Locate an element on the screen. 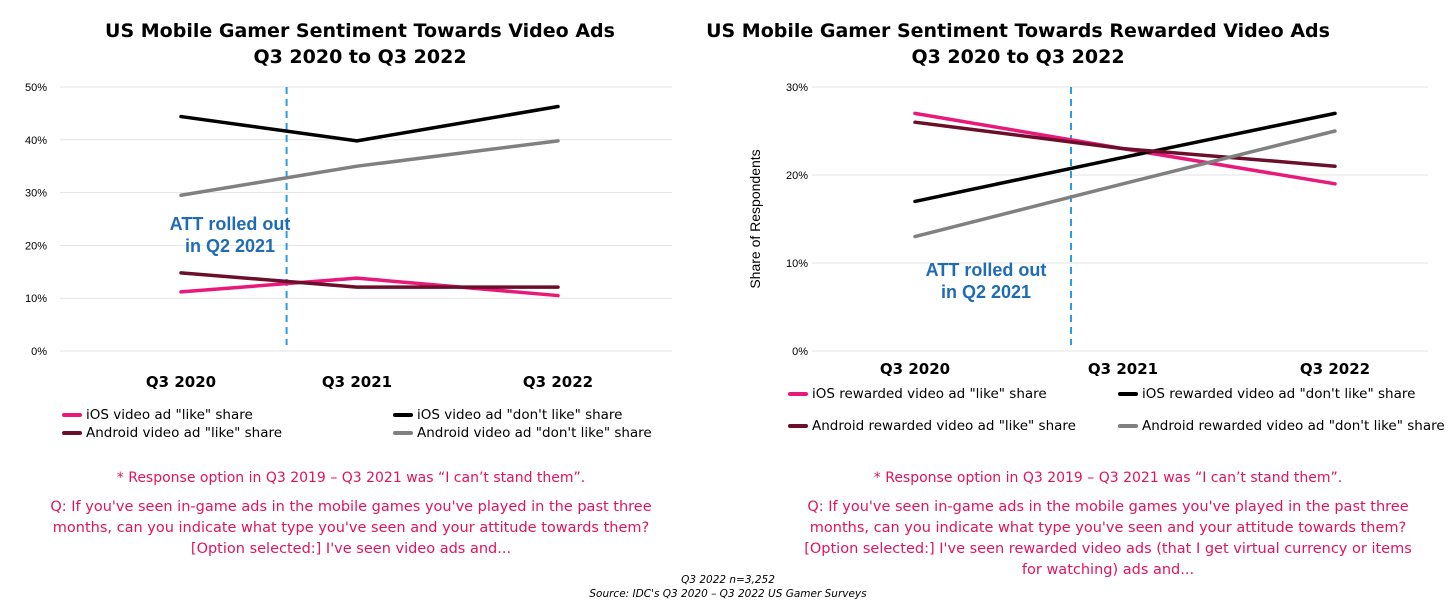 The height and width of the screenshot is (614, 1456). sample-size: Q3 2022 n=3,252 is located at coordinates (728, 580).